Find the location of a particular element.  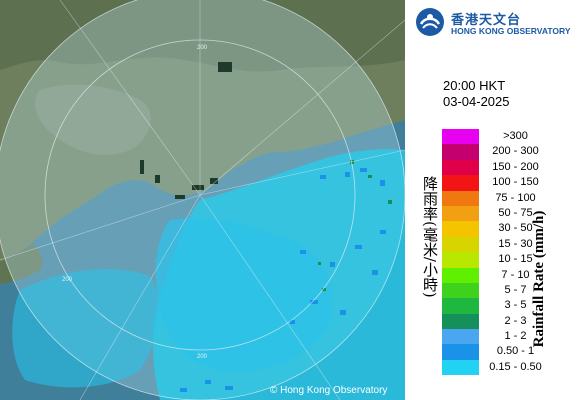

legend-label: 30 - 50 is located at coordinates (515, 228).